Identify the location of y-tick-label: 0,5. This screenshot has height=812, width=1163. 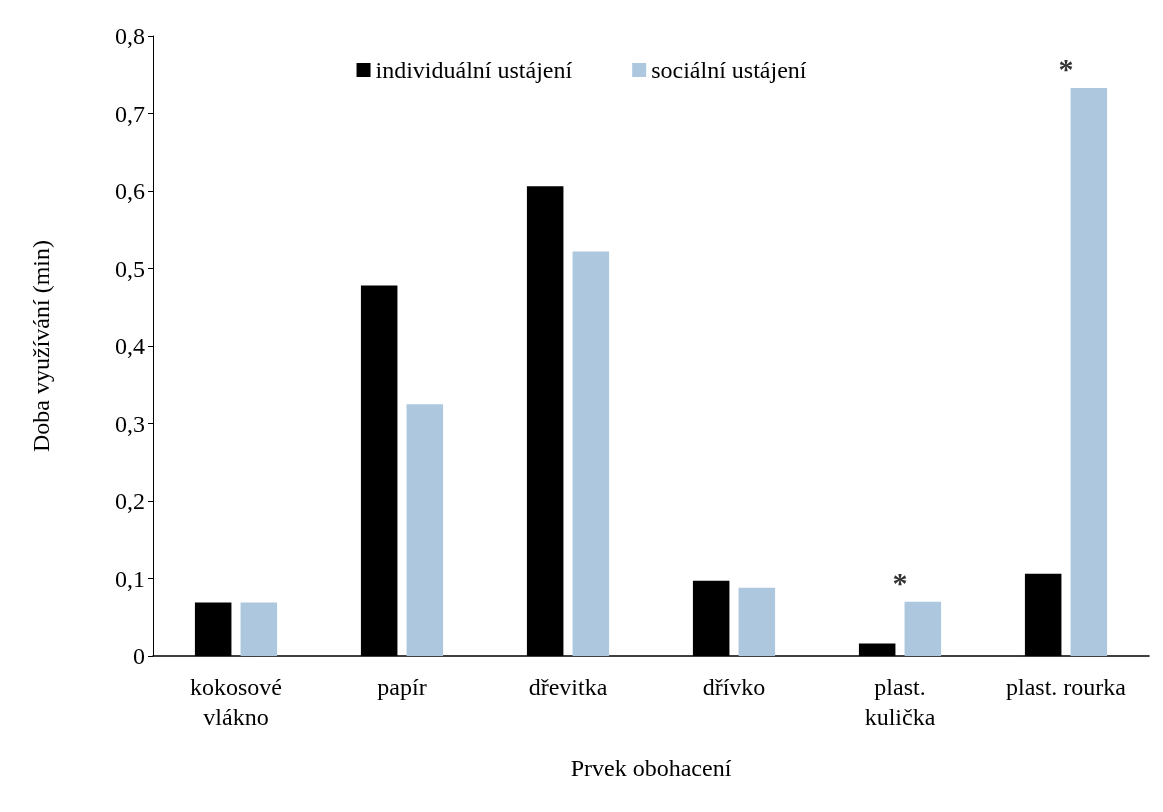
(130, 268).